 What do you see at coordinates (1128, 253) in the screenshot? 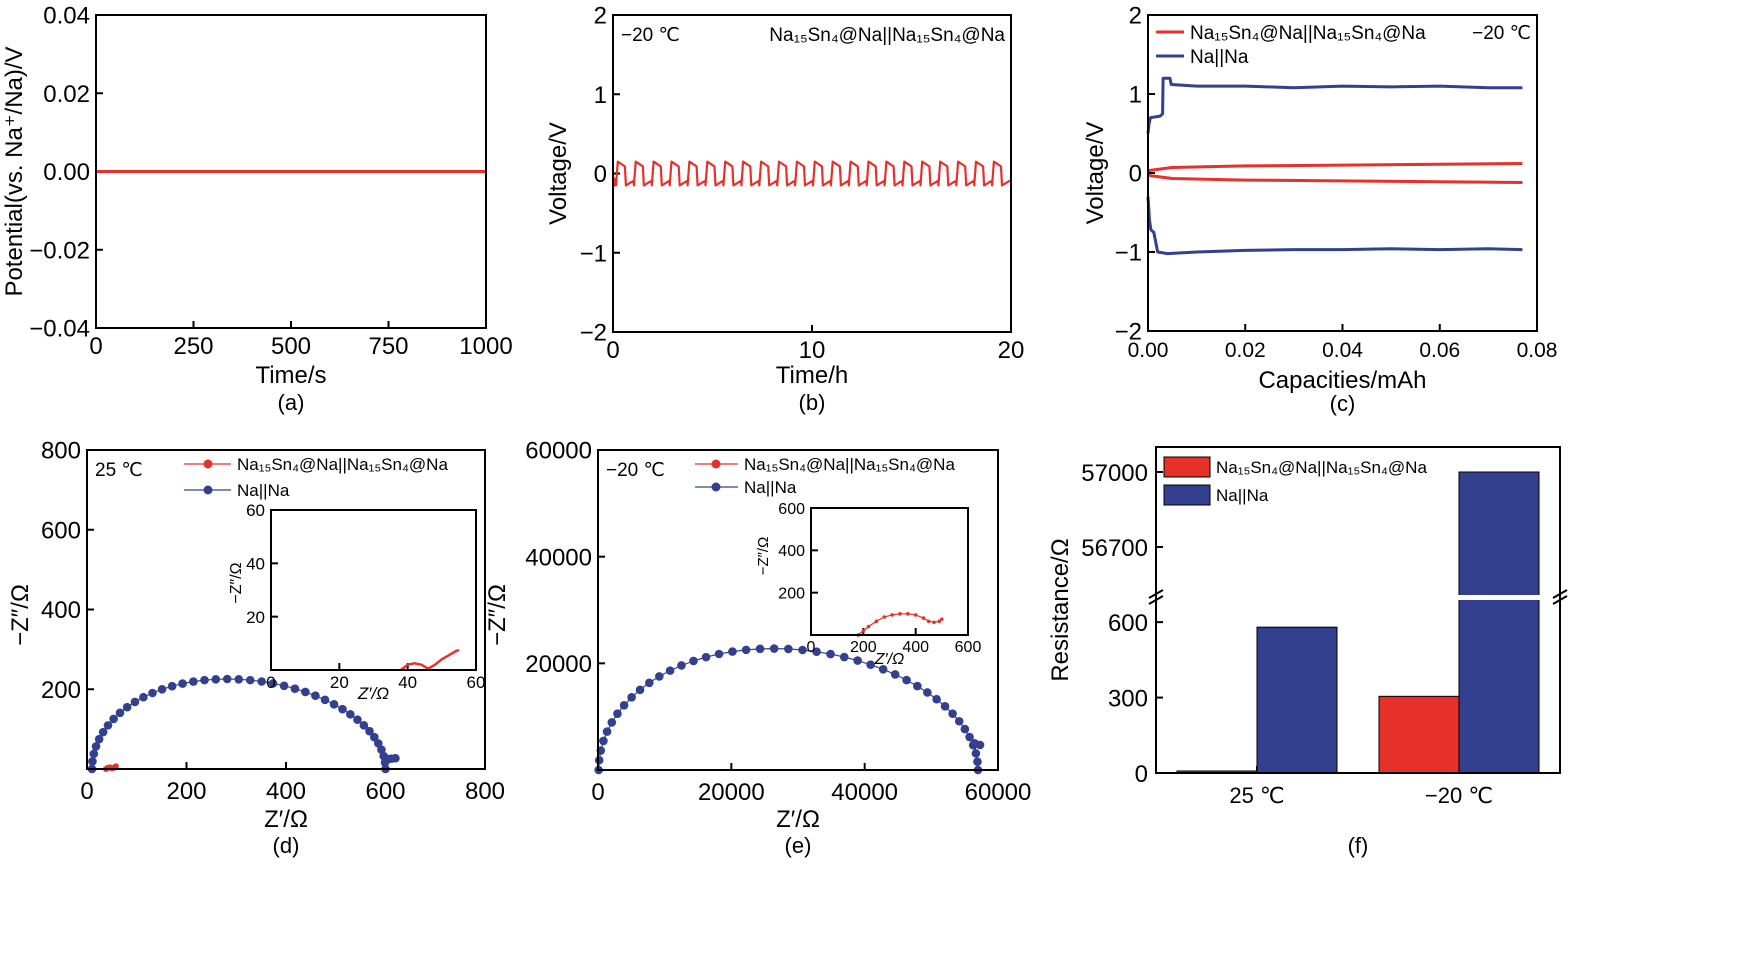
I see `panel-c-ytick-label: −1` at bounding box center [1128, 253].